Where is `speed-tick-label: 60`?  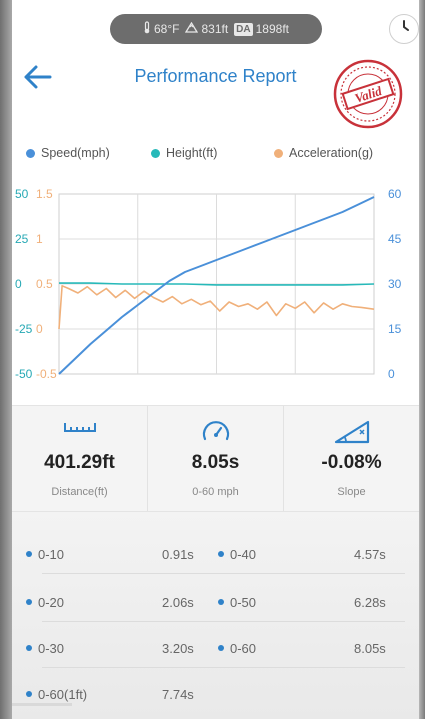
speed-tick-label: 60 is located at coordinates (395, 194).